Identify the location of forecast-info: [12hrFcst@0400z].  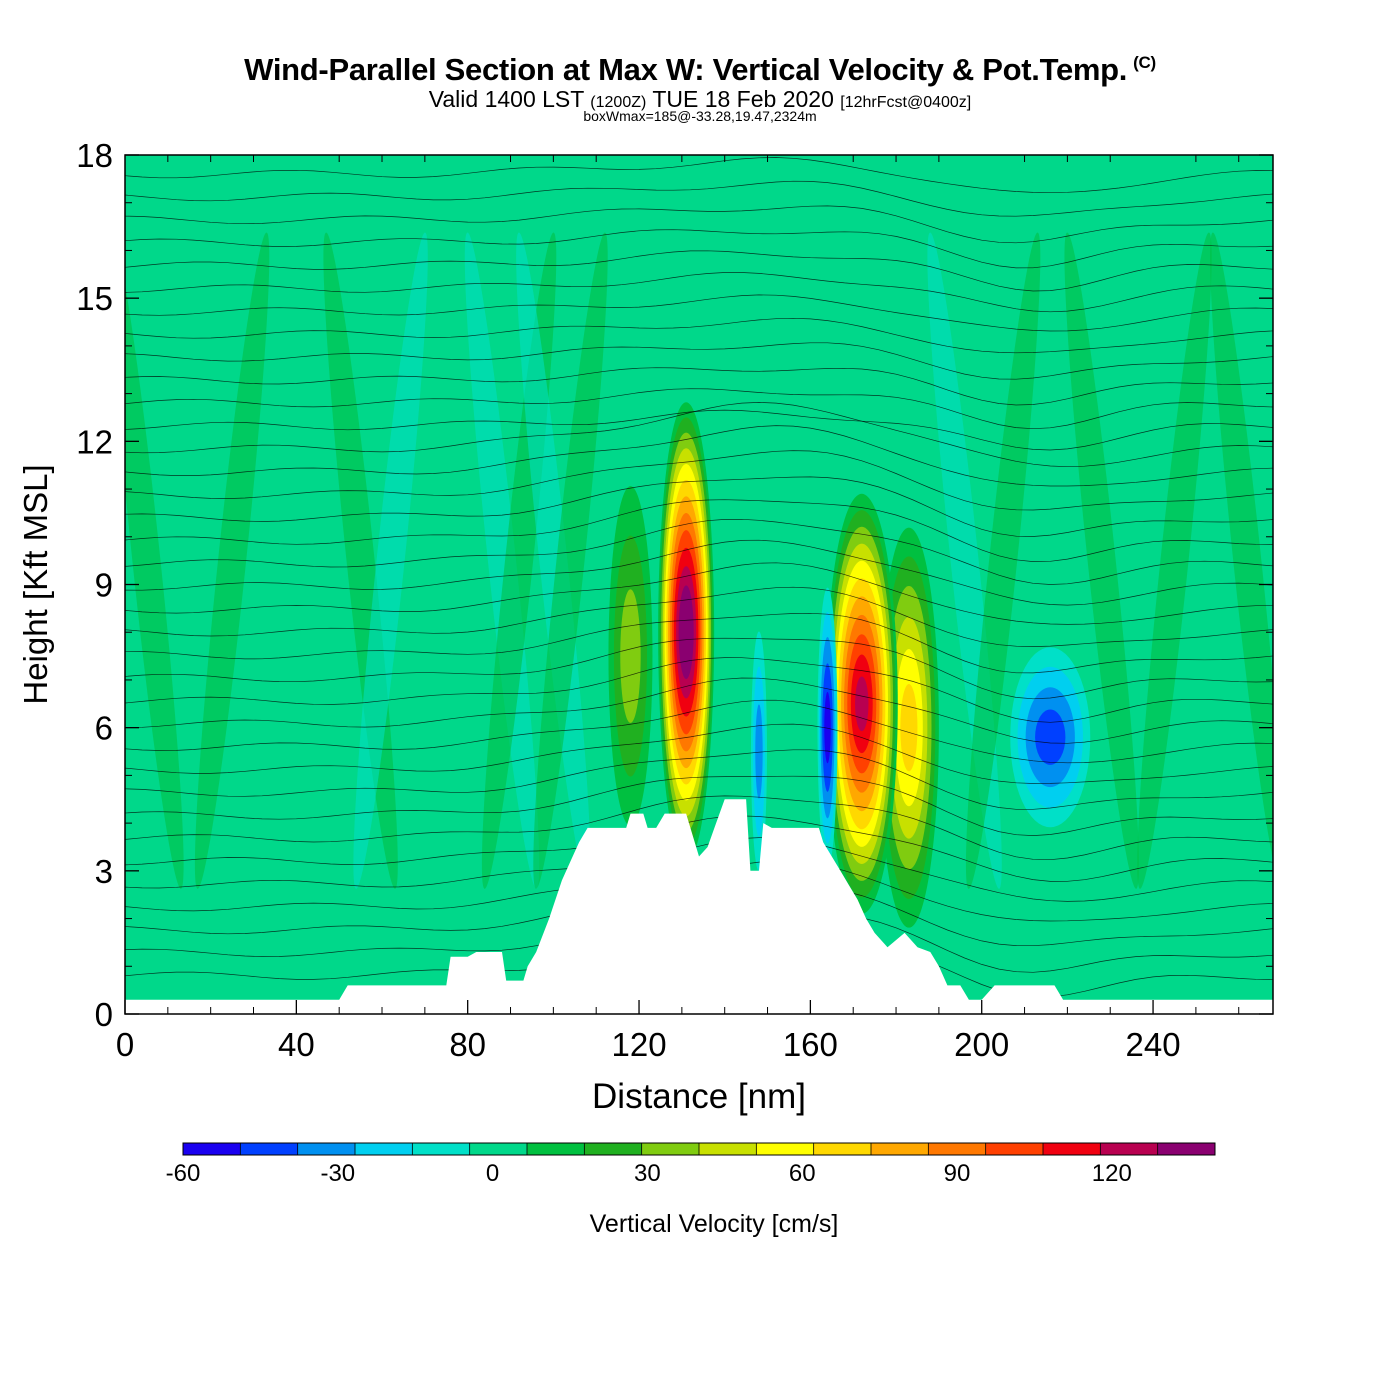
(906, 102).